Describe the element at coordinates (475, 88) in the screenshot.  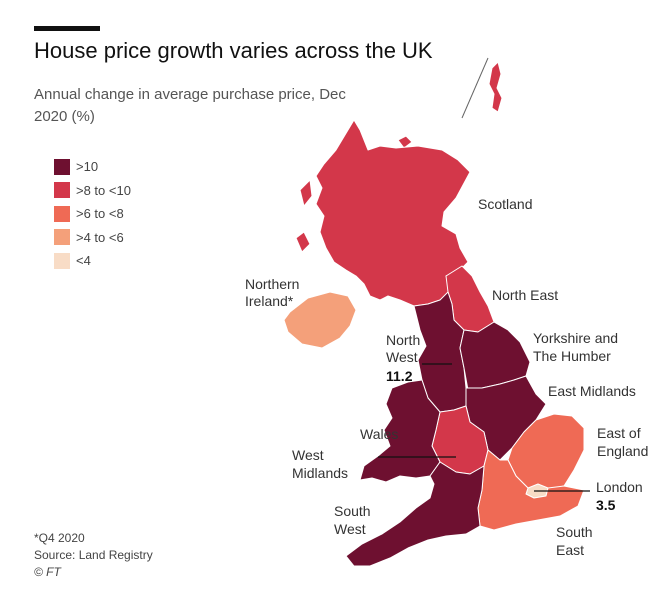
I see `inset-divider` at that location.